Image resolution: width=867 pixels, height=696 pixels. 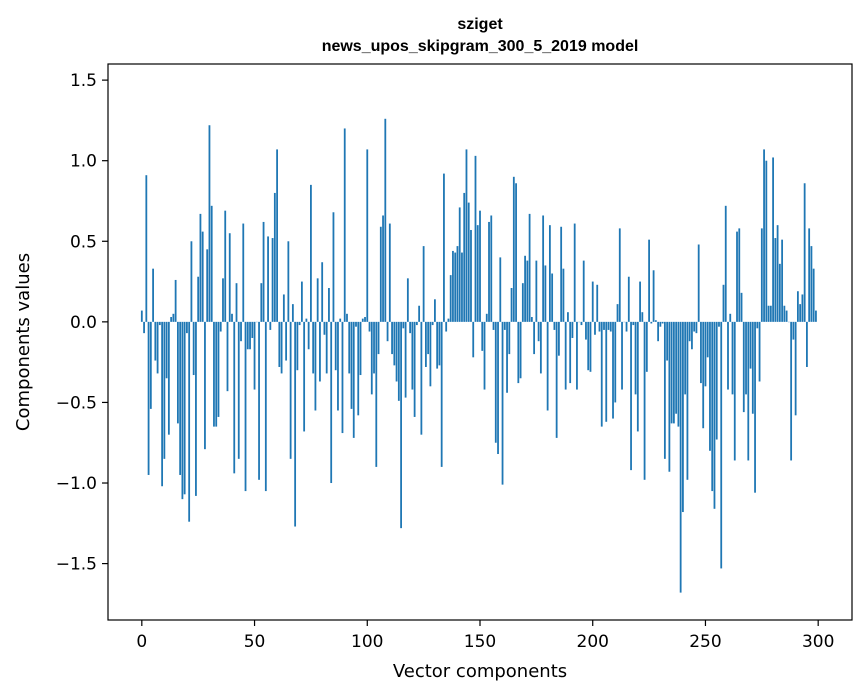 What do you see at coordinates (480, 24) in the screenshot?
I see `chart-title-line-1: sziget` at bounding box center [480, 24].